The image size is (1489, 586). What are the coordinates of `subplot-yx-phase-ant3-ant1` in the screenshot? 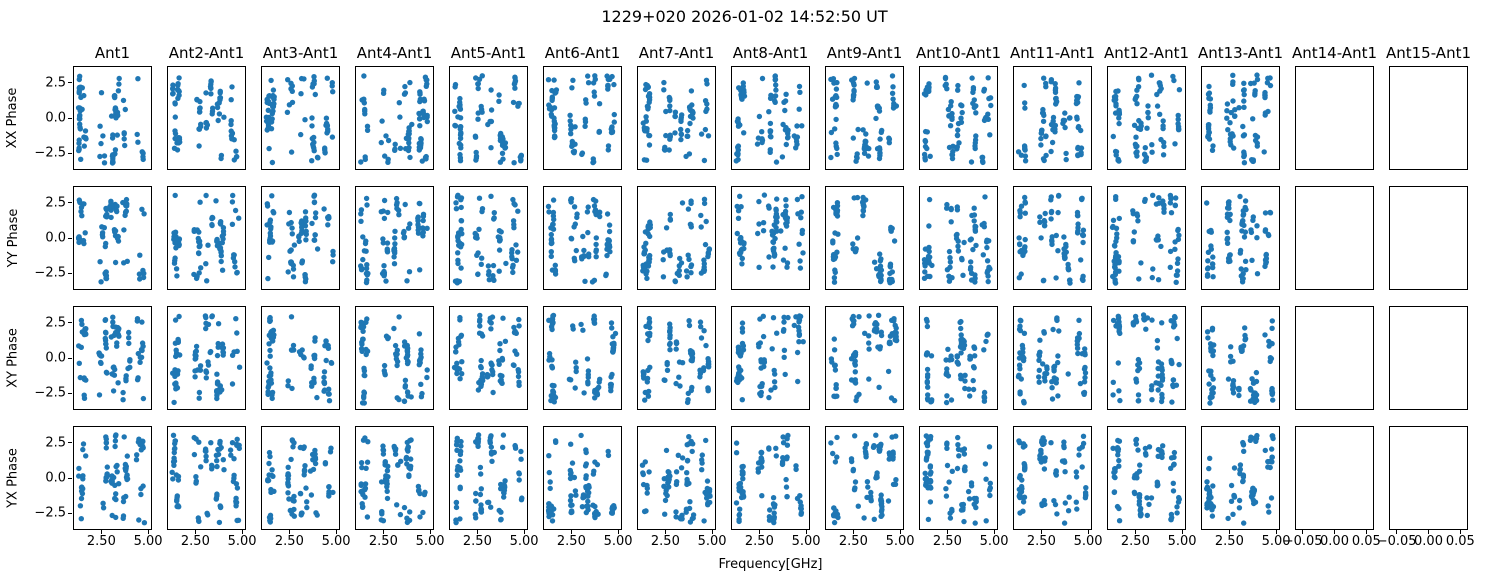 It's located at (300, 478).